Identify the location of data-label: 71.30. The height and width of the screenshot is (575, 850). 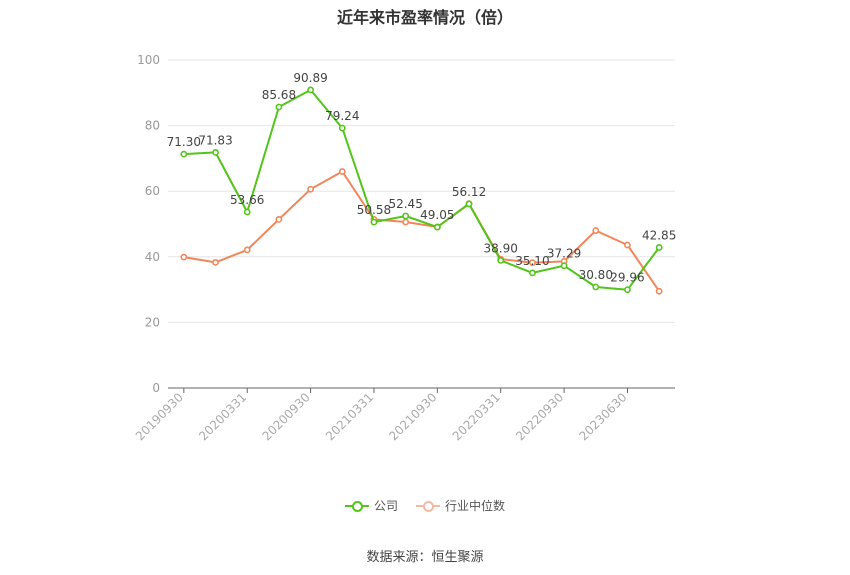
(184, 142).